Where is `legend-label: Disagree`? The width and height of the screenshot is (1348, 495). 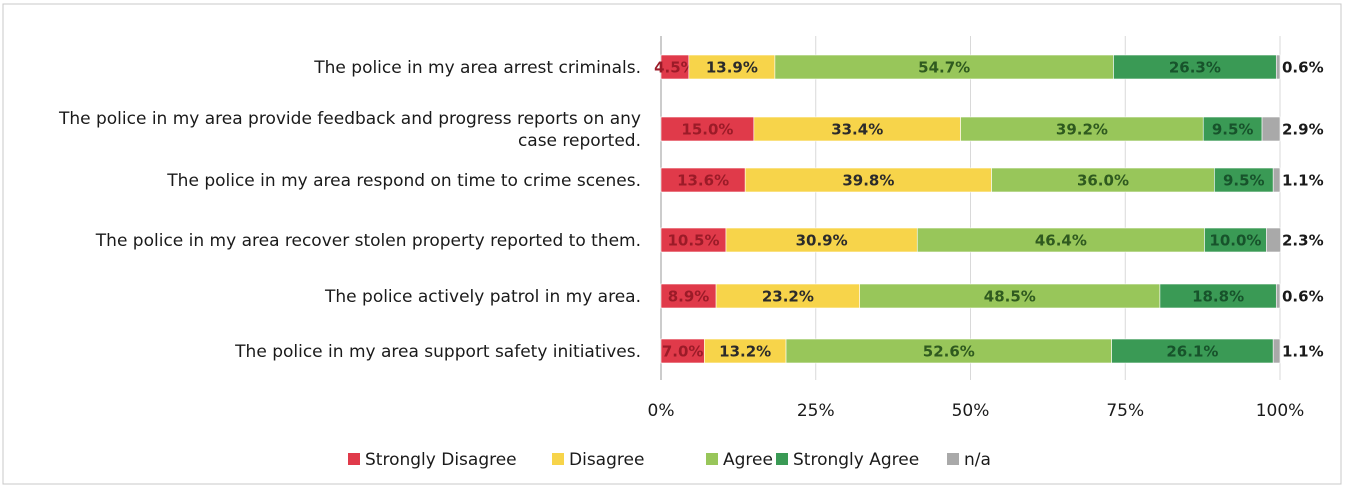
legend-label: Disagree is located at coordinates (606, 460).